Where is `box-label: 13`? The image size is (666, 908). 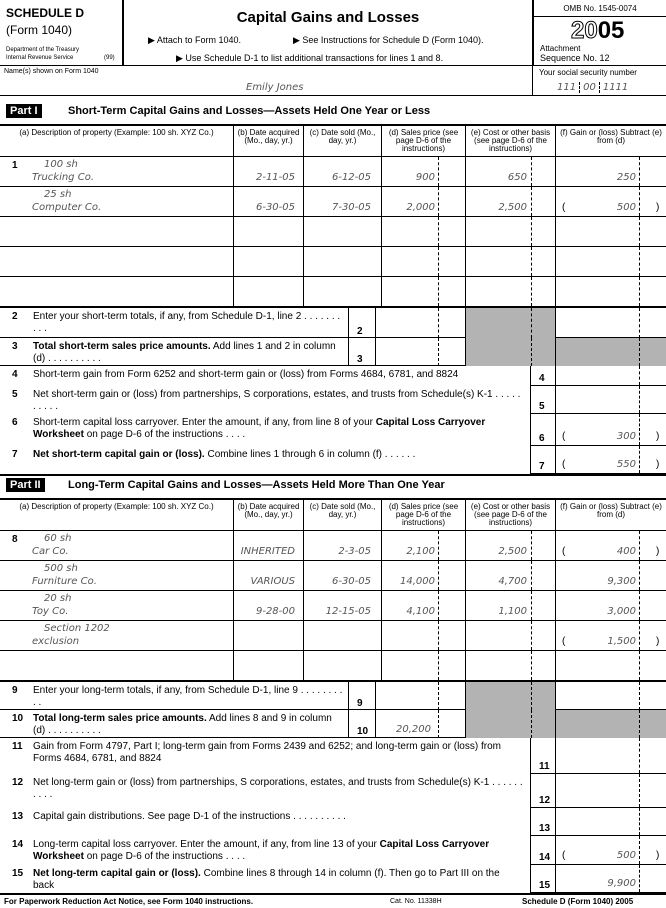 box-label: 13 is located at coordinates (545, 828).